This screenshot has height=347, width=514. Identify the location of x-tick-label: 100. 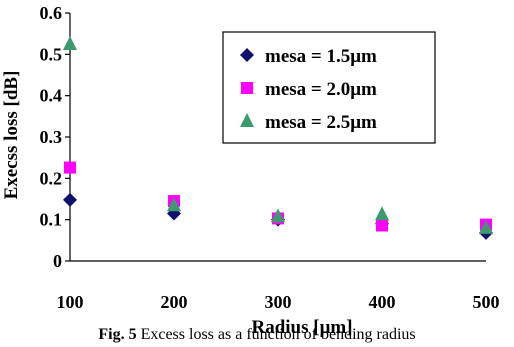
(70, 302).